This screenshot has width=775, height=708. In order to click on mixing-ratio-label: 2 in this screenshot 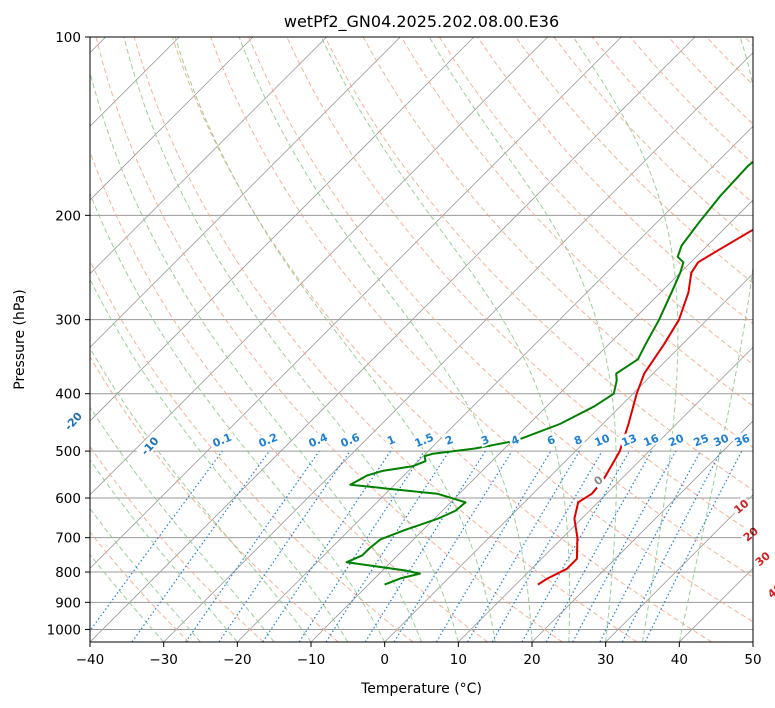, I will do `click(449, 440)`.